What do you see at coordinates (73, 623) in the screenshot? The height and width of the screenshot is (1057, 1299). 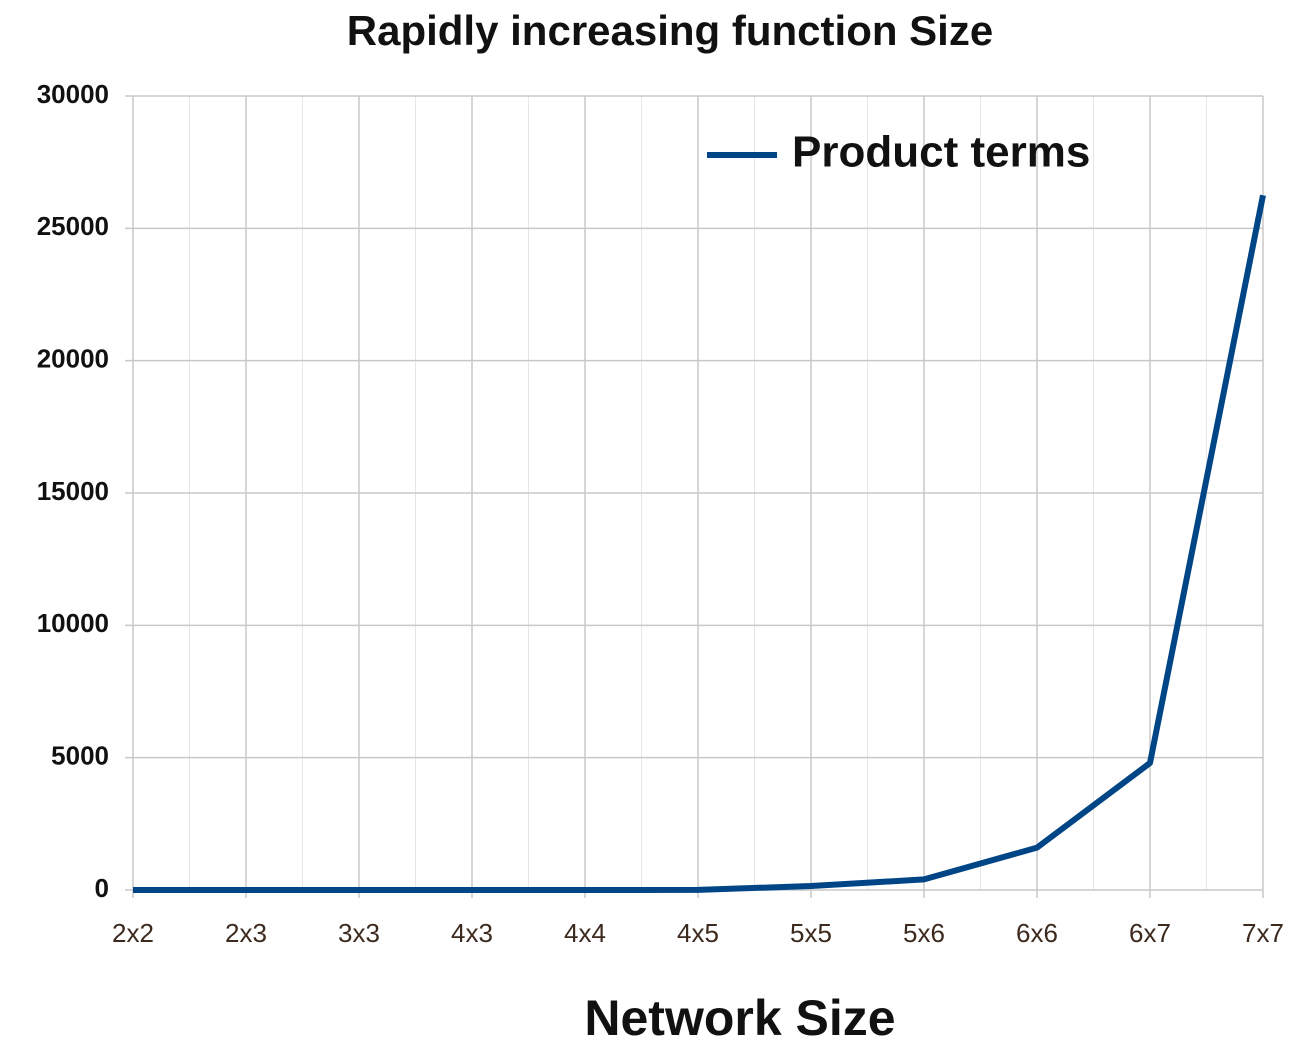 I see `y-tick-label: 10000` at bounding box center [73, 623].